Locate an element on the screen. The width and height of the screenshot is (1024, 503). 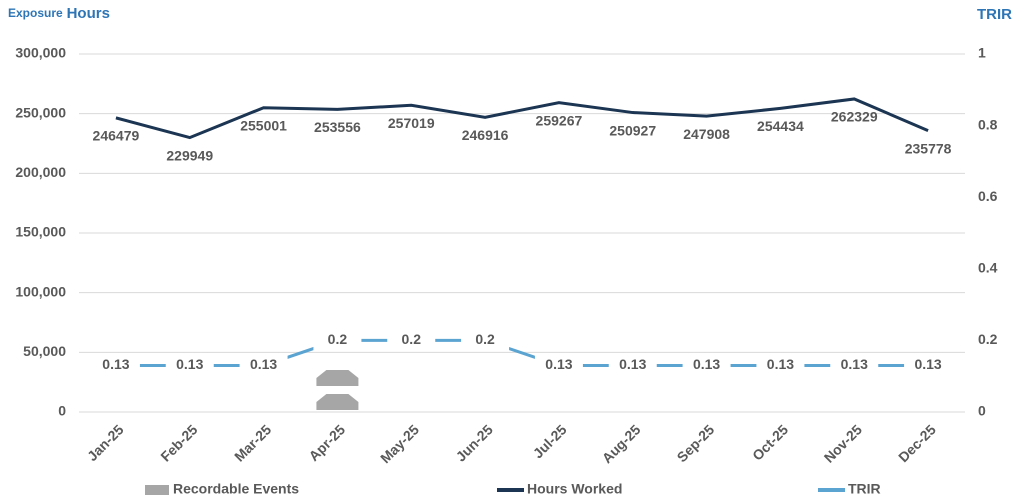
legend-label: TRIR is located at coordinates (864, 489).